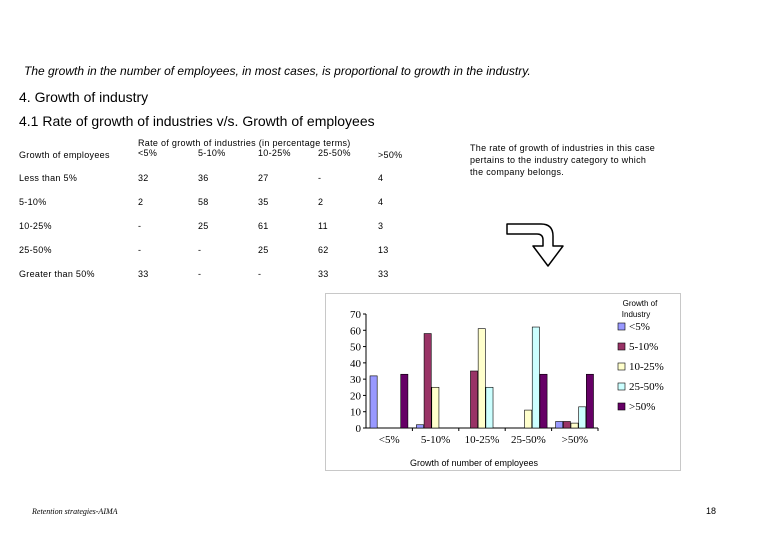 The width and height of the screenshot is (780, 540). I want to click on table-row-label: 25-50%, so click(35, 250).